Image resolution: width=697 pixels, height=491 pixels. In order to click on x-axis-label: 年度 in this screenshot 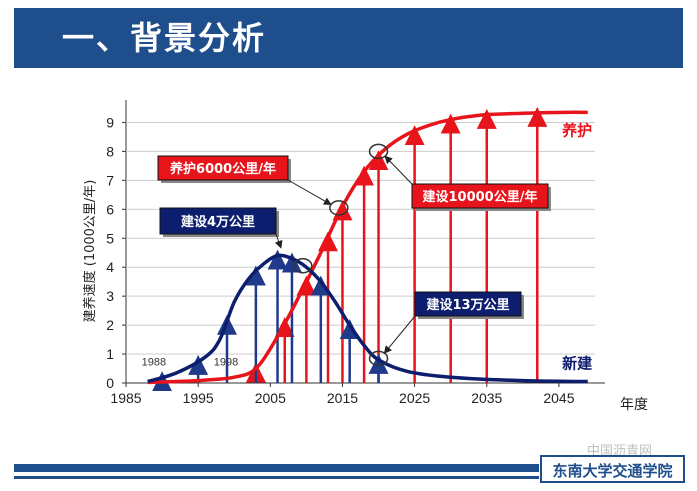, I will do `click(634, 405)`.